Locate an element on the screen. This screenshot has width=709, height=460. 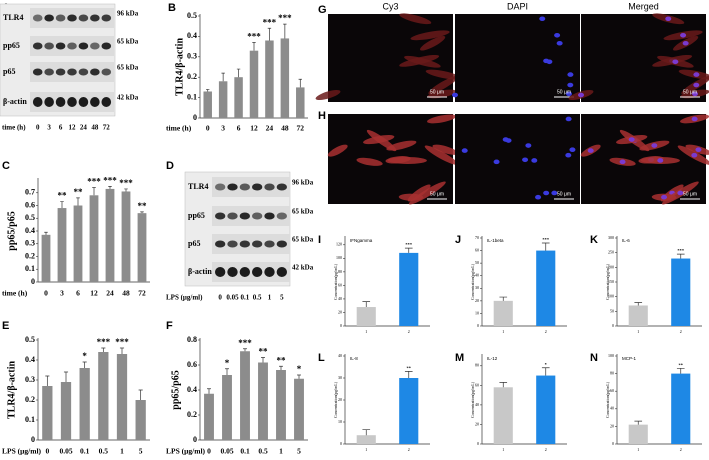
y-tick-label: 0.5 is located at coordinates (192, 15).